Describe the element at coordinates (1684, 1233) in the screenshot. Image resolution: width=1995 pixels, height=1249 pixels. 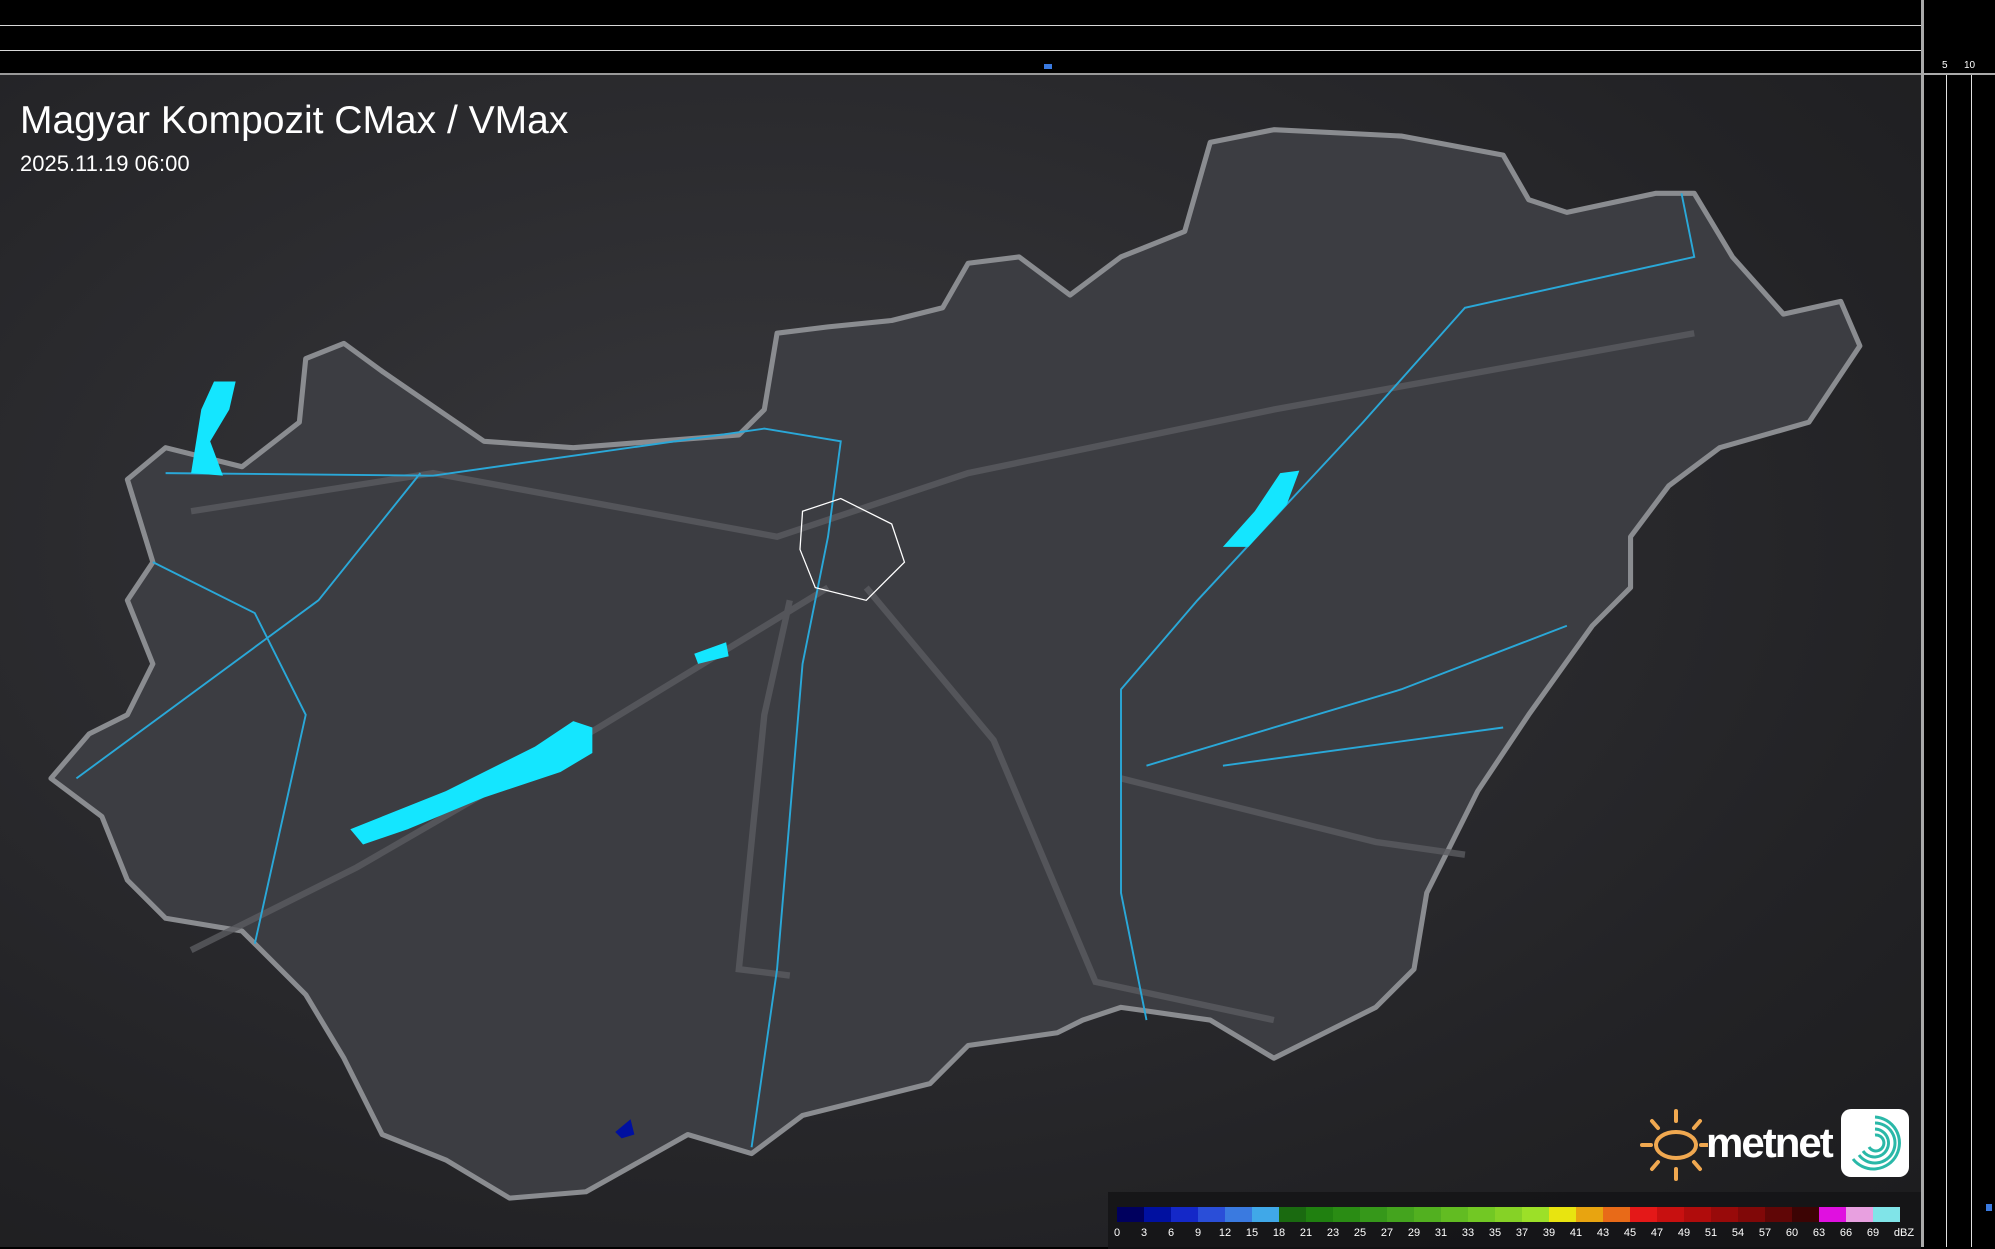
I see `legend-label: 49` at that location.